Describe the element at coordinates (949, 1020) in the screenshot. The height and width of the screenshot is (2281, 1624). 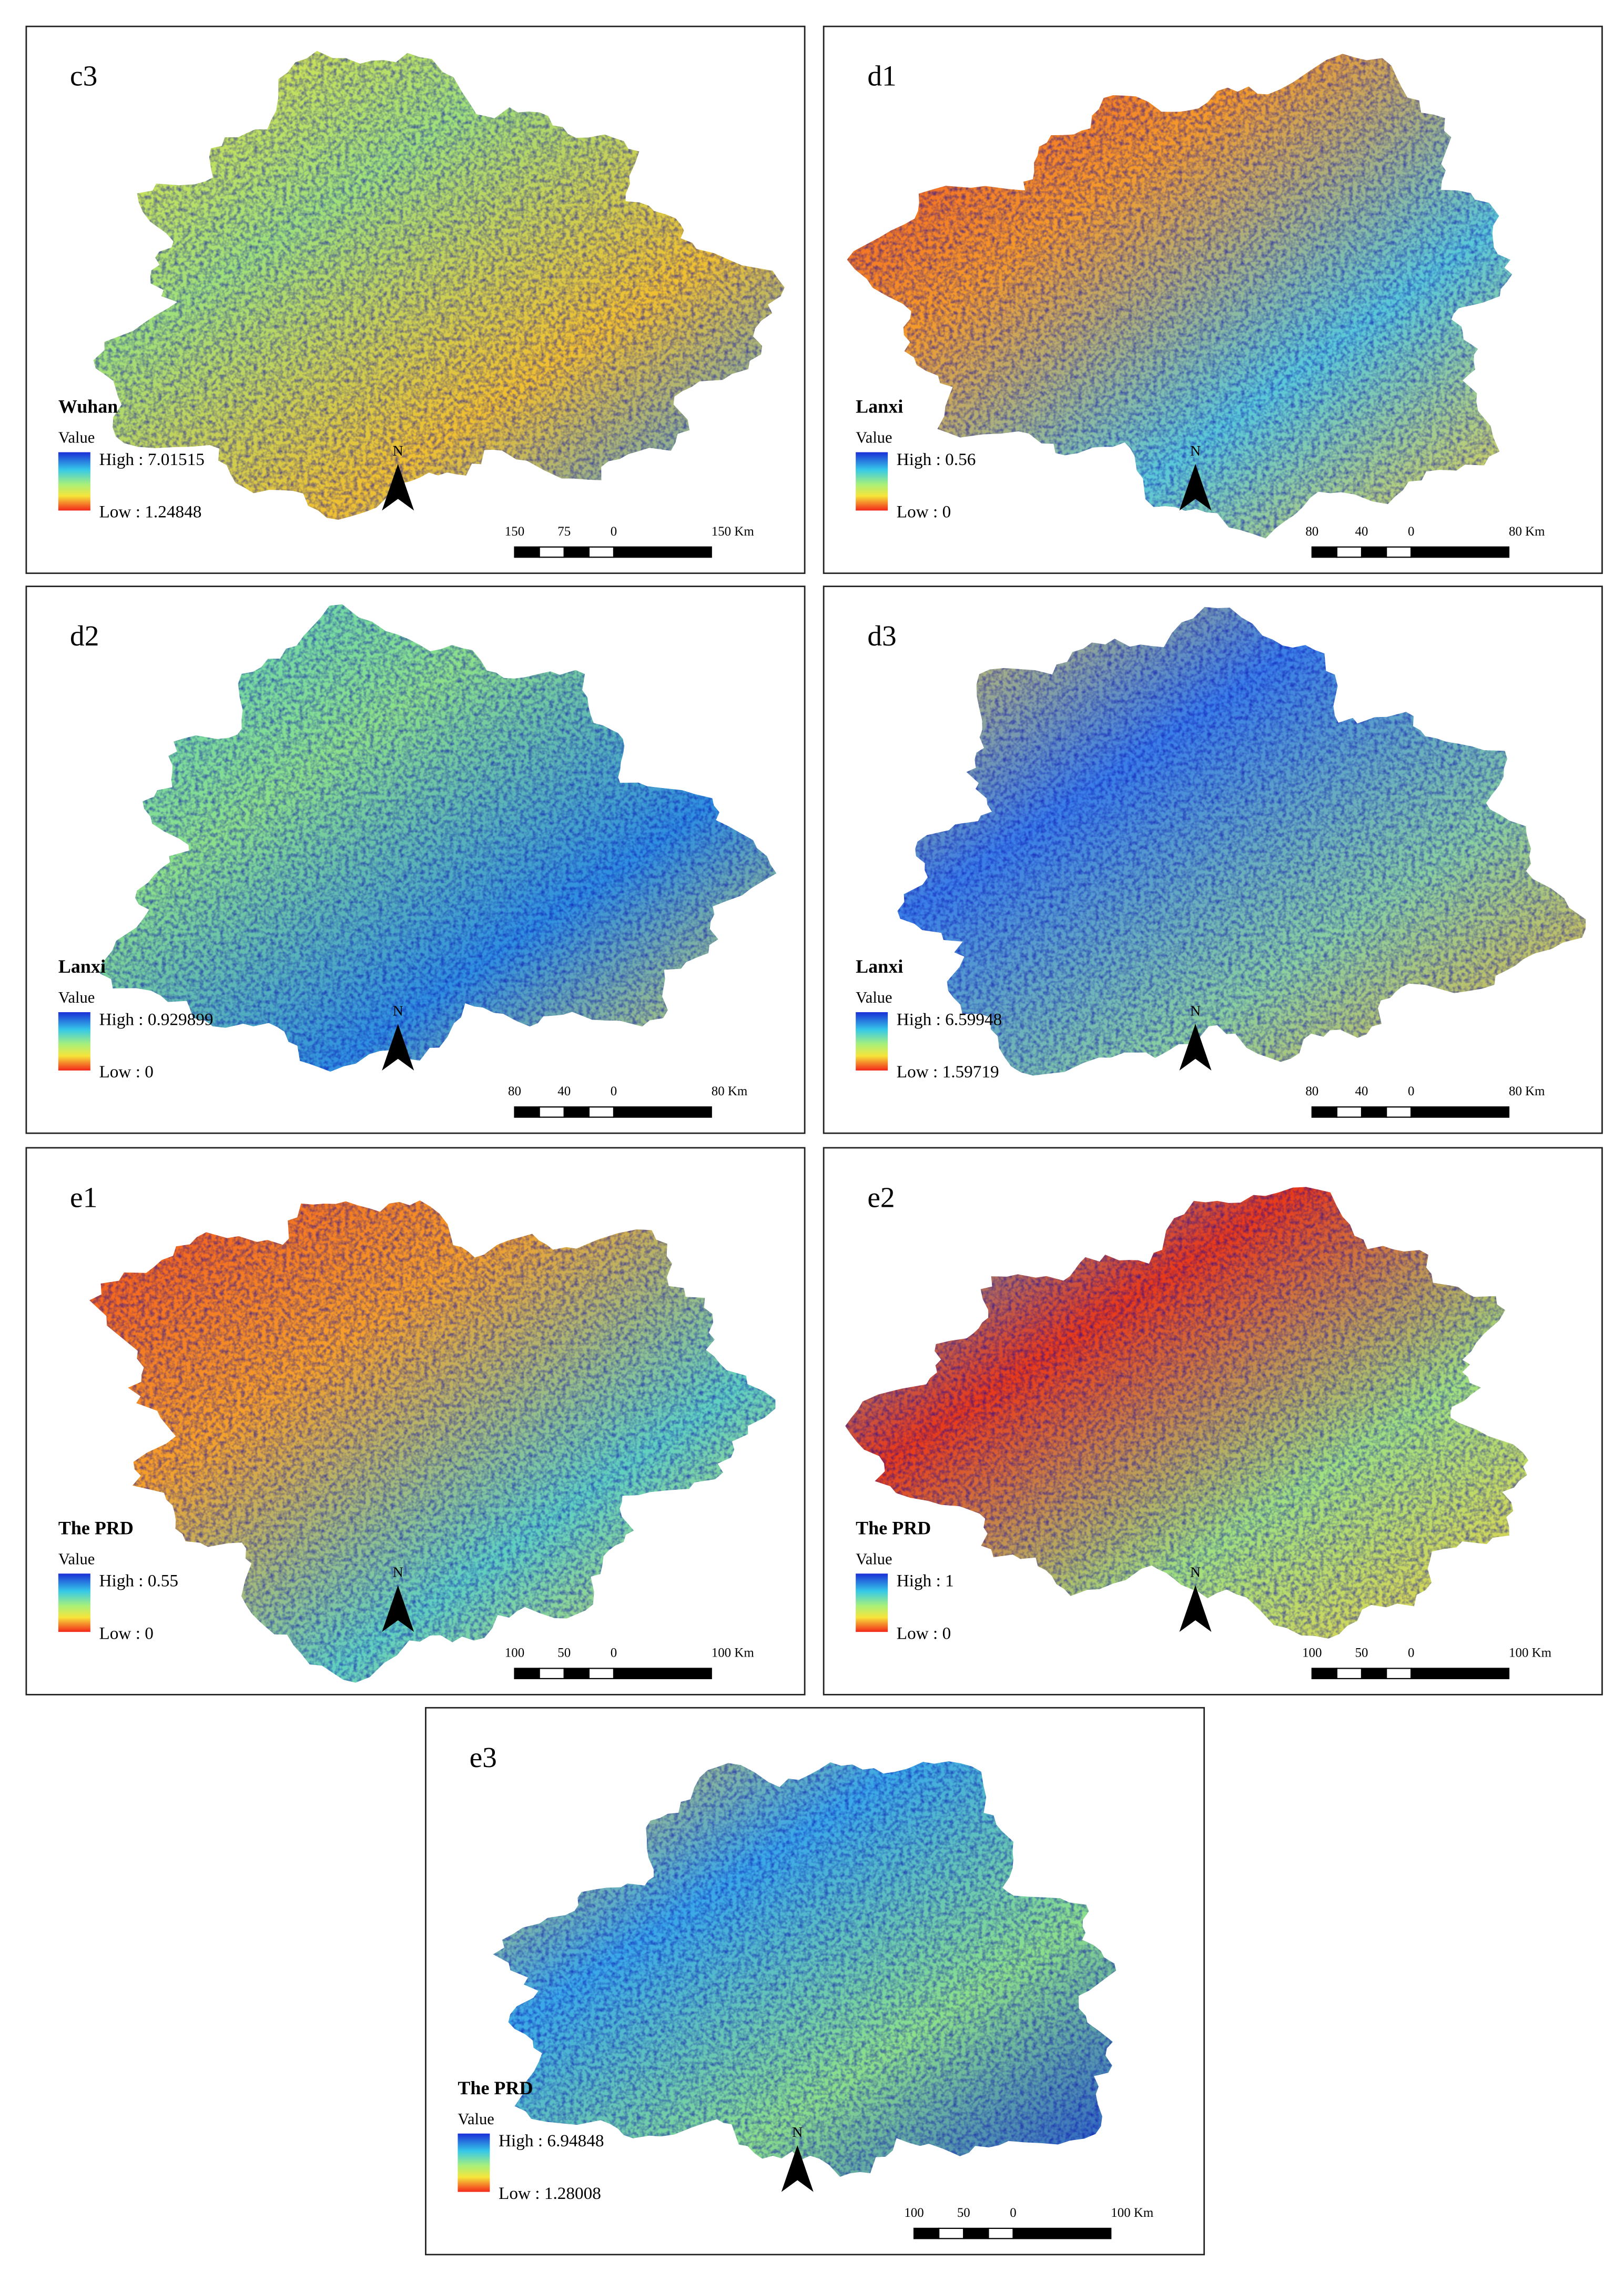
I see `legend-high: High : 6.59948` at that location.